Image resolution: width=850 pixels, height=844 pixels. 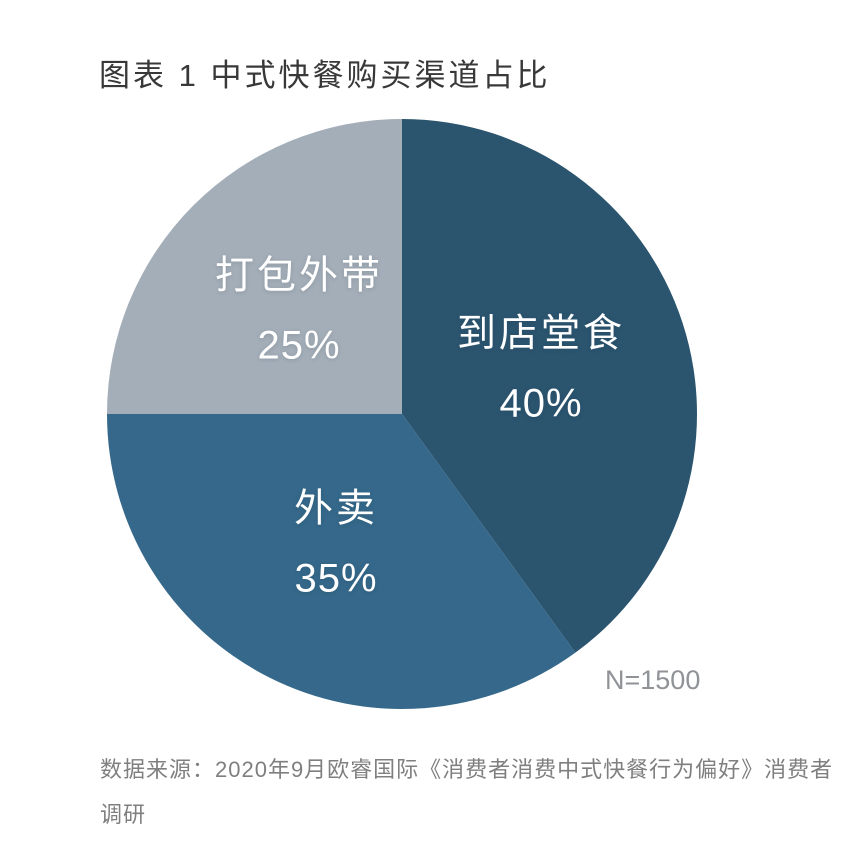 What do you see at coordinates (653, 680) in the screenshot?
I see `sample-size-note: N=1500` at bounding box center [653, 680].